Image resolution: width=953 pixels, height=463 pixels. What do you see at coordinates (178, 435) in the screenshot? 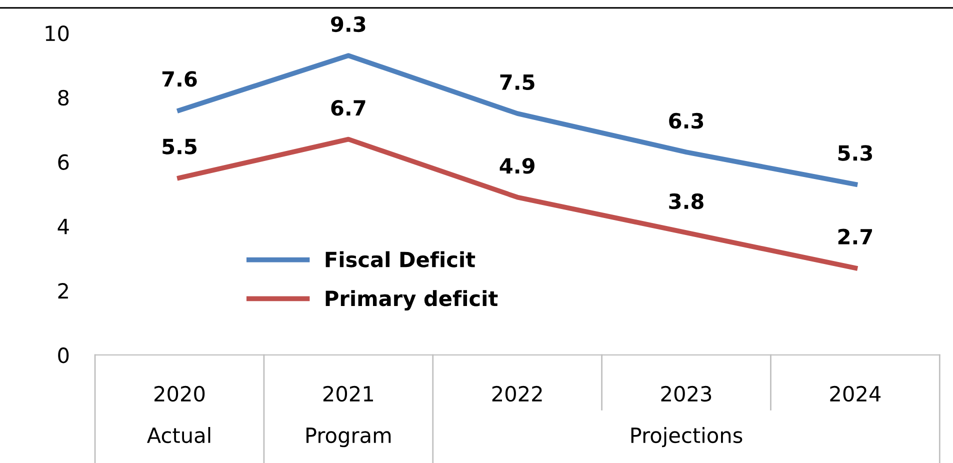
I see `text: Actual` at bounding box center [178, 435].